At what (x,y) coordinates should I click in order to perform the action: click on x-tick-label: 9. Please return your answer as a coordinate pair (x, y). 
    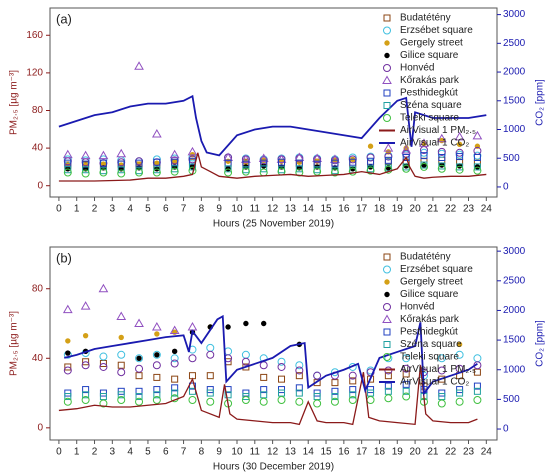
    Looking at the image, I should click on (219, 452).